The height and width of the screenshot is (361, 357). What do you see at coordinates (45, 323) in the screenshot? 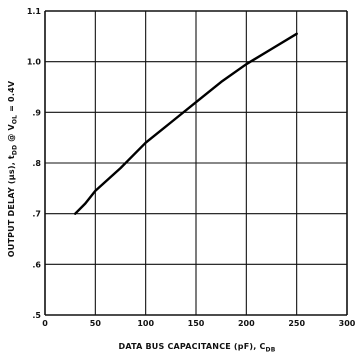
I see `x-tick-label: 0` at bounding box center [45, 323].